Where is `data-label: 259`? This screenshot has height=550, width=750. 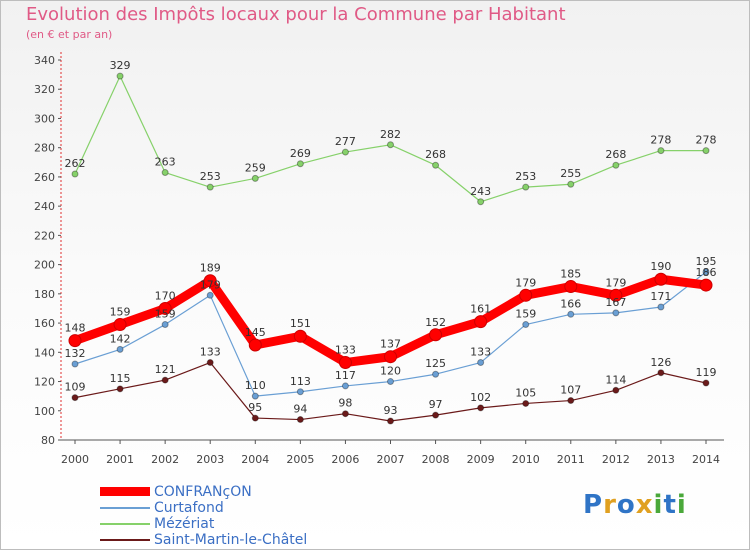
data-label: 259 is located at coordinates (255, 167).